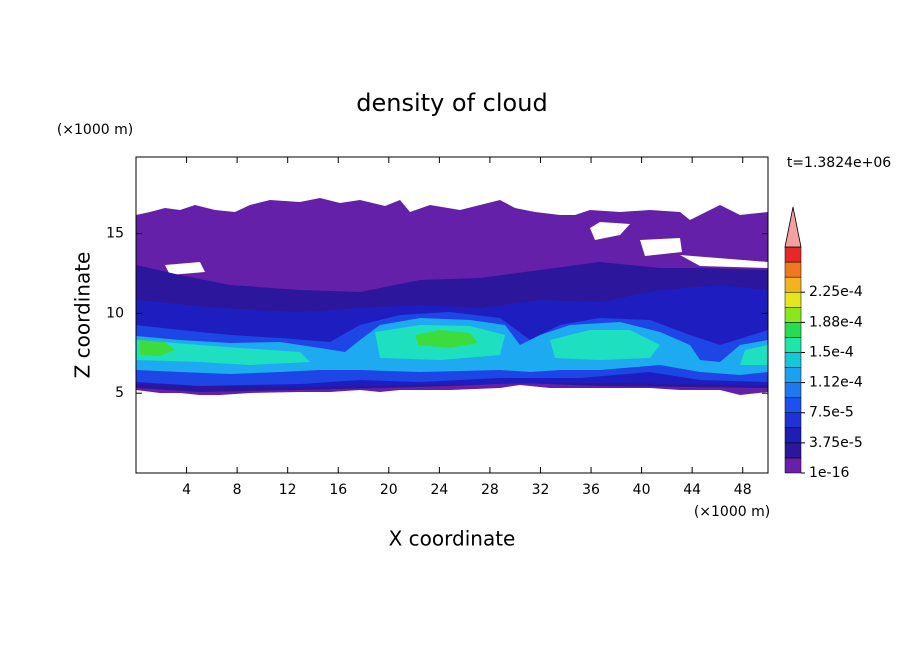 This screenshot has width=904, height=654. Describe the element at coordinates (829, 473) in the screenshot. I see `colorbar-label: 1e-16` at that location.